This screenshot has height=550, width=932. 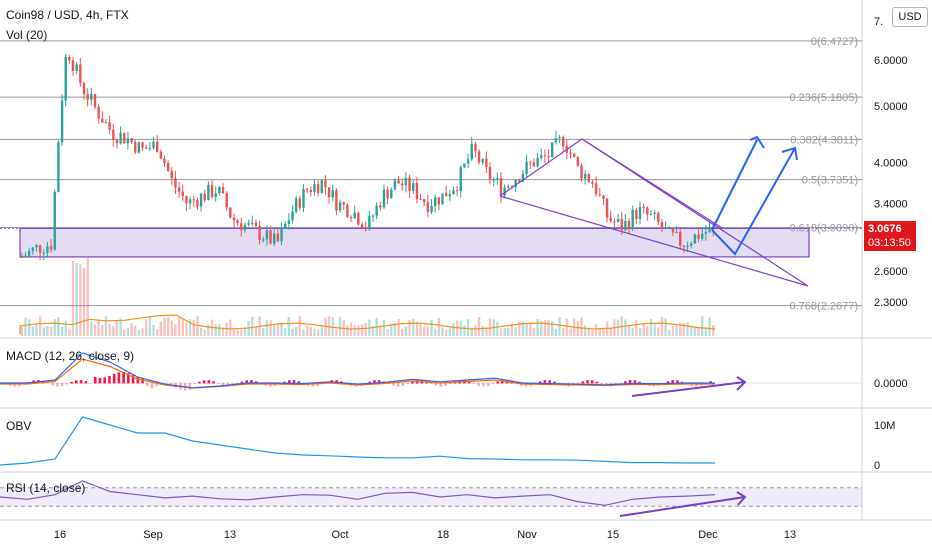 I want to click on currency-badge: USD, so click(x=910, y=17).